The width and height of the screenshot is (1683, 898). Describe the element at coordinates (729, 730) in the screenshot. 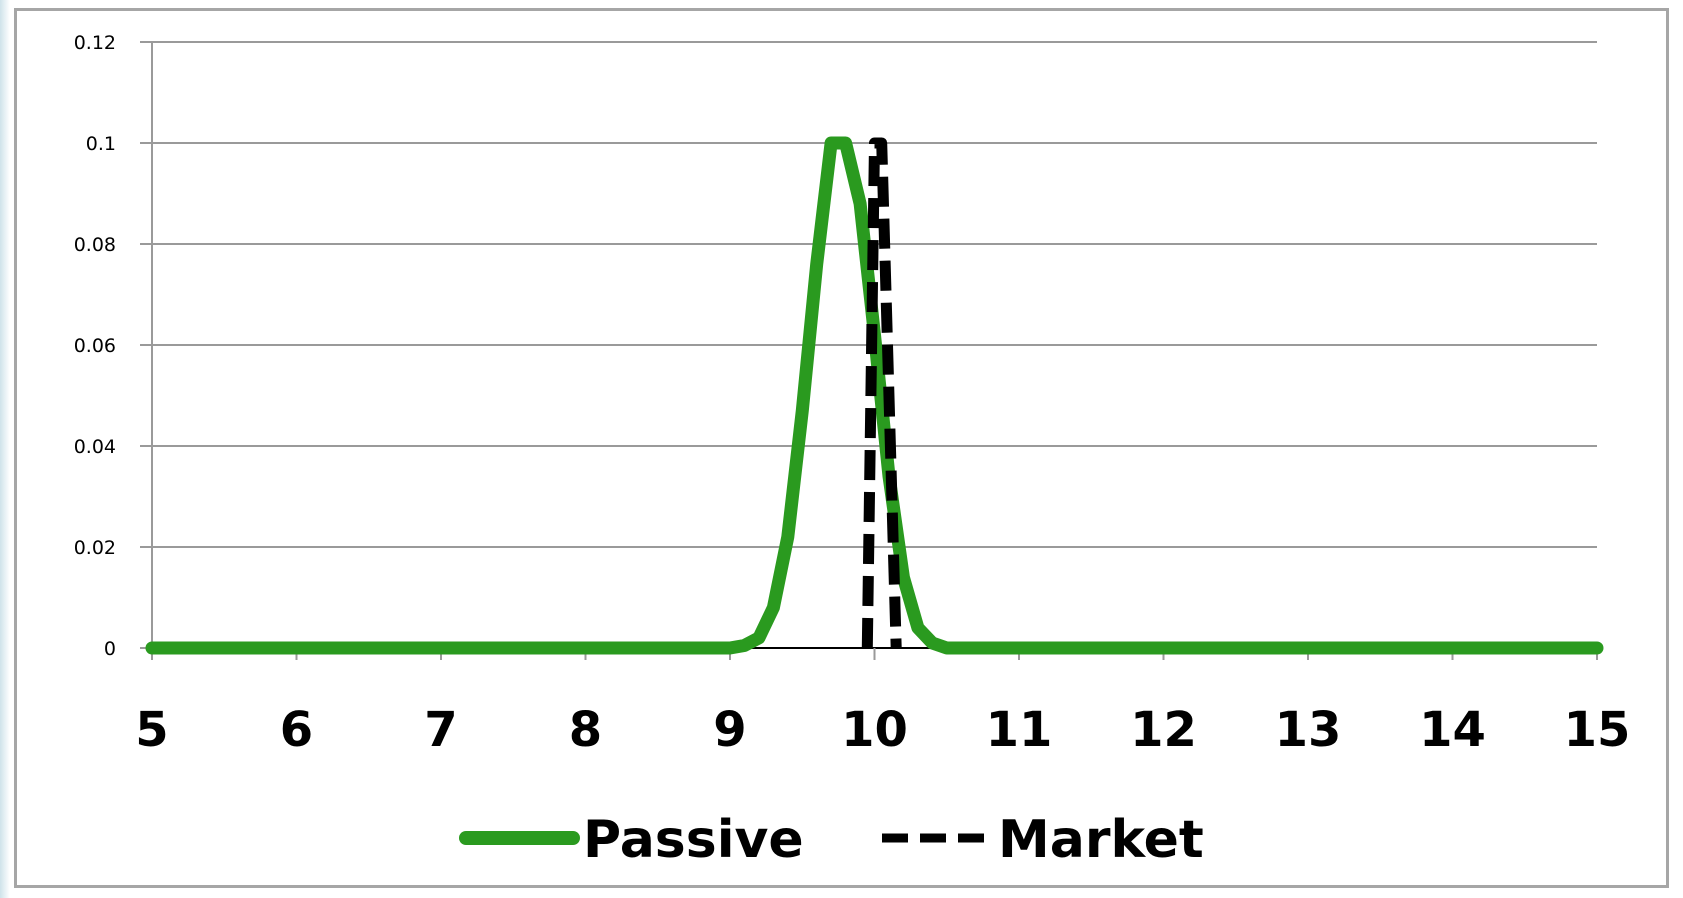

I see `x-tick-label-4: 9` at that location.